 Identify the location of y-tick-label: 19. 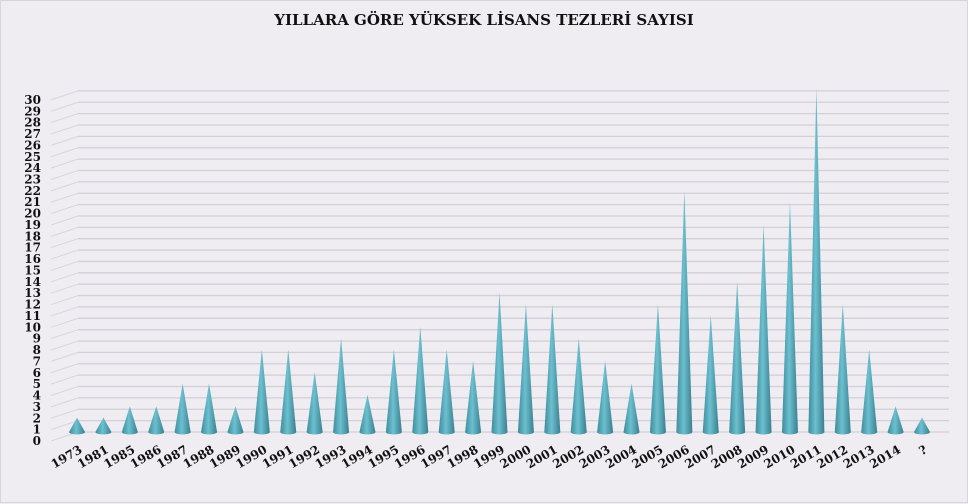
(32, 225).